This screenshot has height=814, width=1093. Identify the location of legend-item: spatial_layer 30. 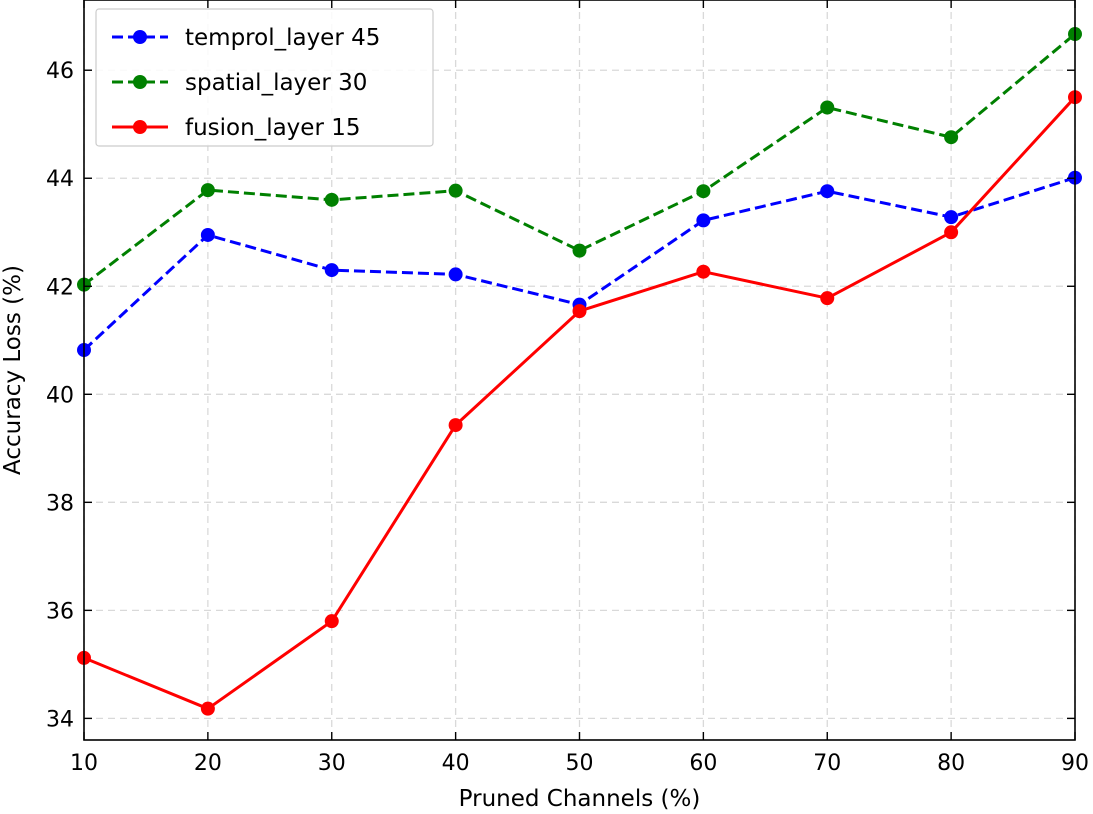
(239, 83).